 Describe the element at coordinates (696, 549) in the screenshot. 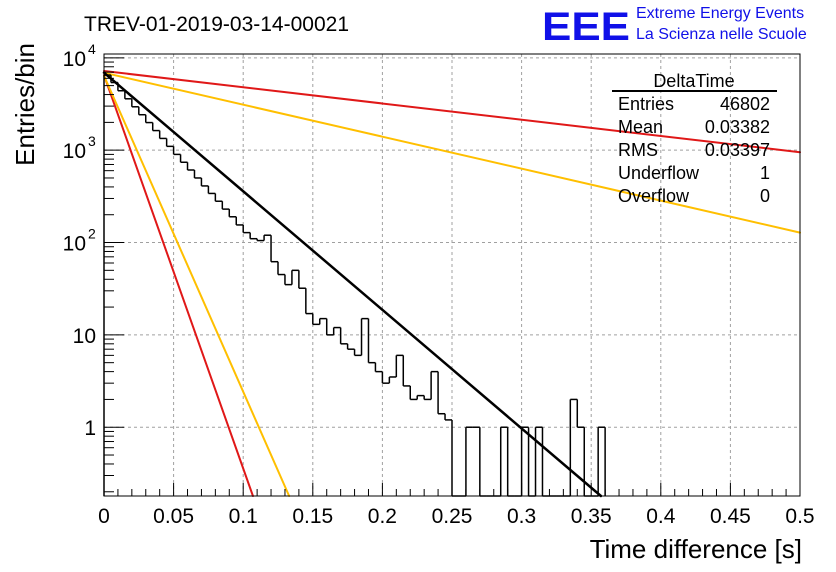

I see `x-axis-title: Time difference [s]` at that location.